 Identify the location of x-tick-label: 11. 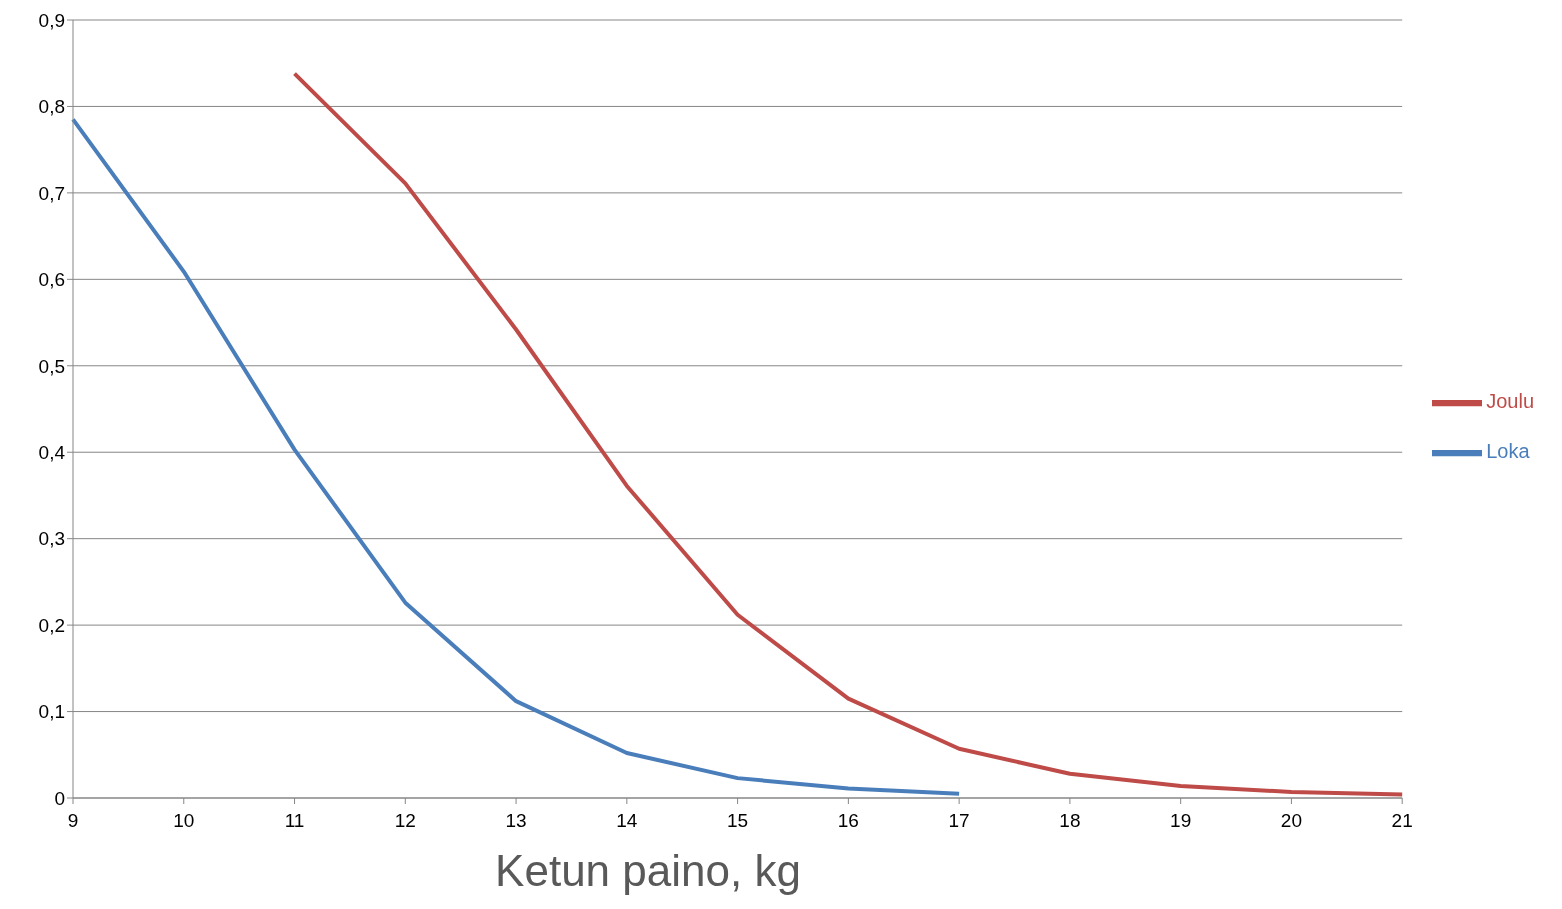
(294, 821).